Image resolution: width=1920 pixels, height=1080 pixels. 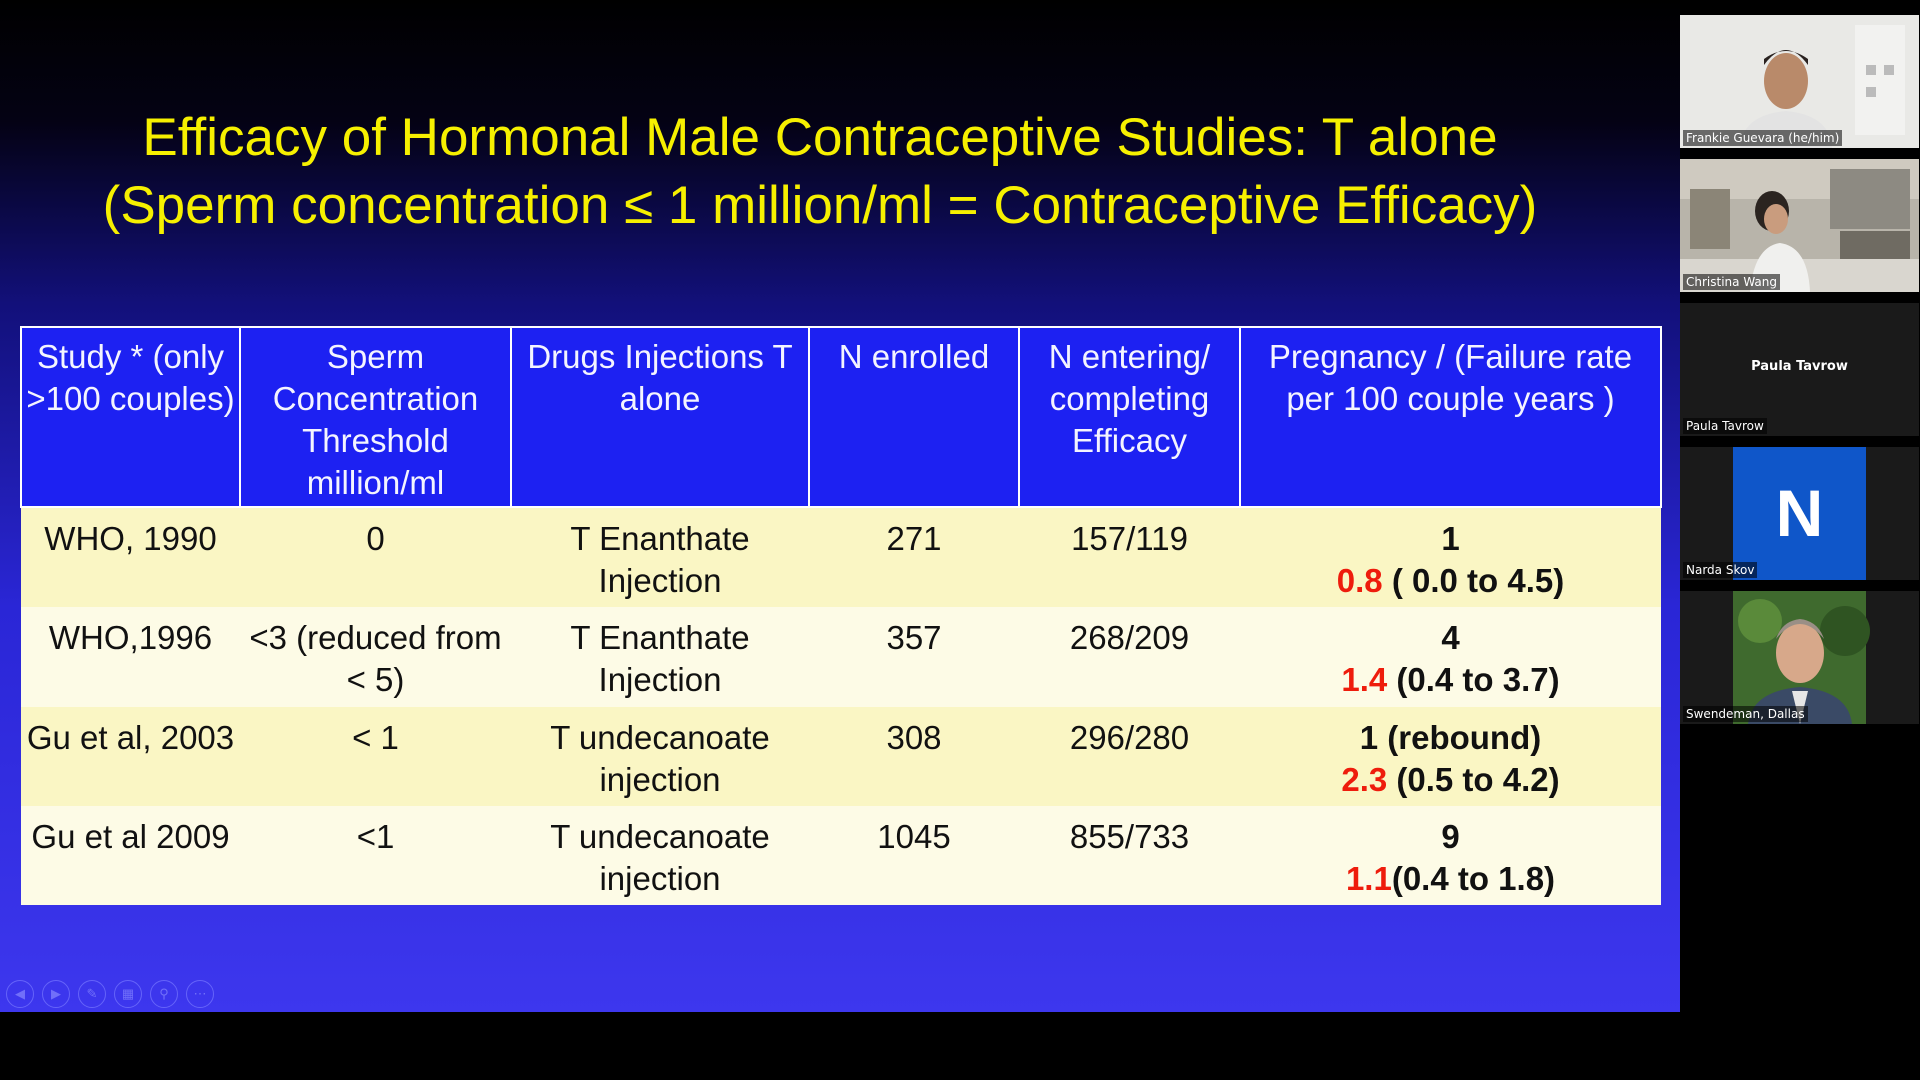 I want to click on cell-study: Gu et al 2009, so click(x=130, y=855).